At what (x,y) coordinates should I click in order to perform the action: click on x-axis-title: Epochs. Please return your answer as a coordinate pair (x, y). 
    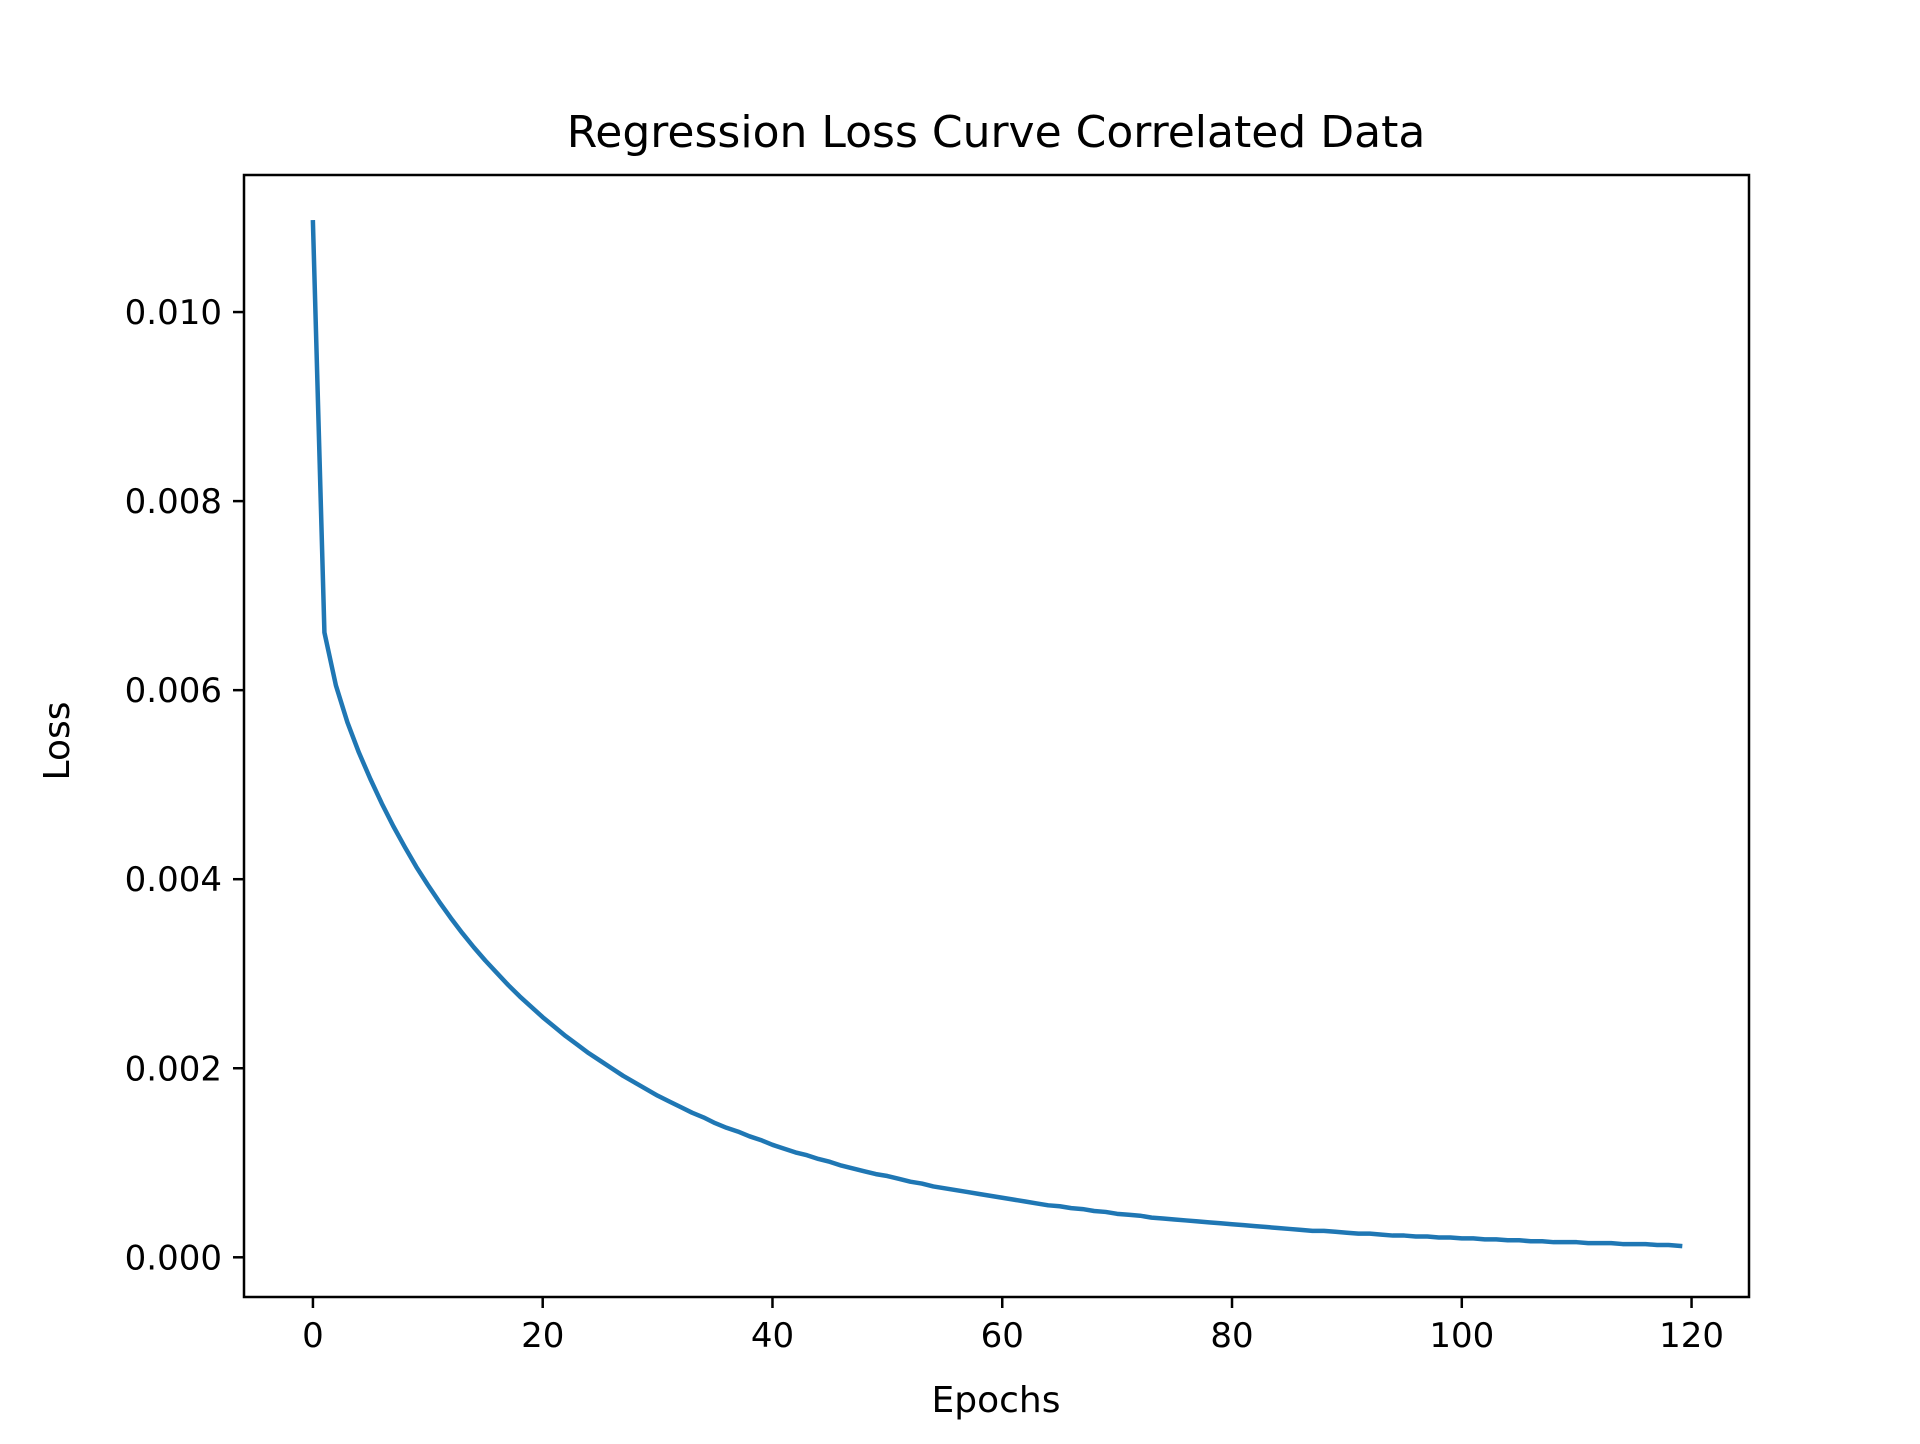
    Looking at the image, I should click on (996, 1400).